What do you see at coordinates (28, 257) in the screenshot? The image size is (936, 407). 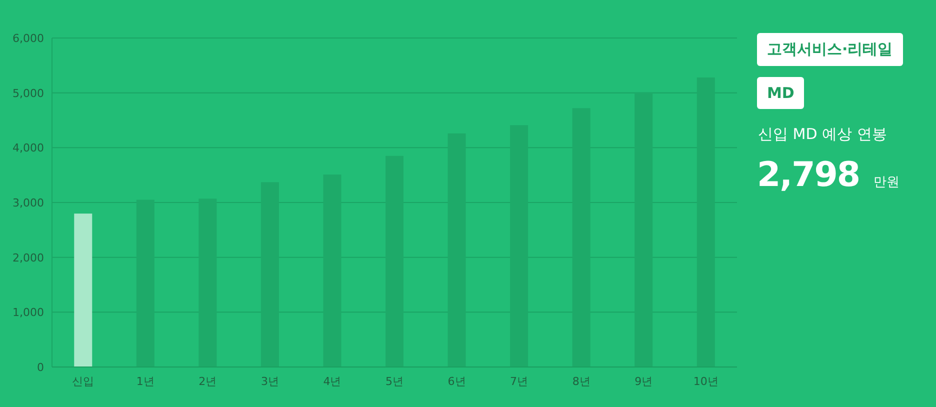 I see `y-tick-label: 2,000` at bounding box center [28, 257].